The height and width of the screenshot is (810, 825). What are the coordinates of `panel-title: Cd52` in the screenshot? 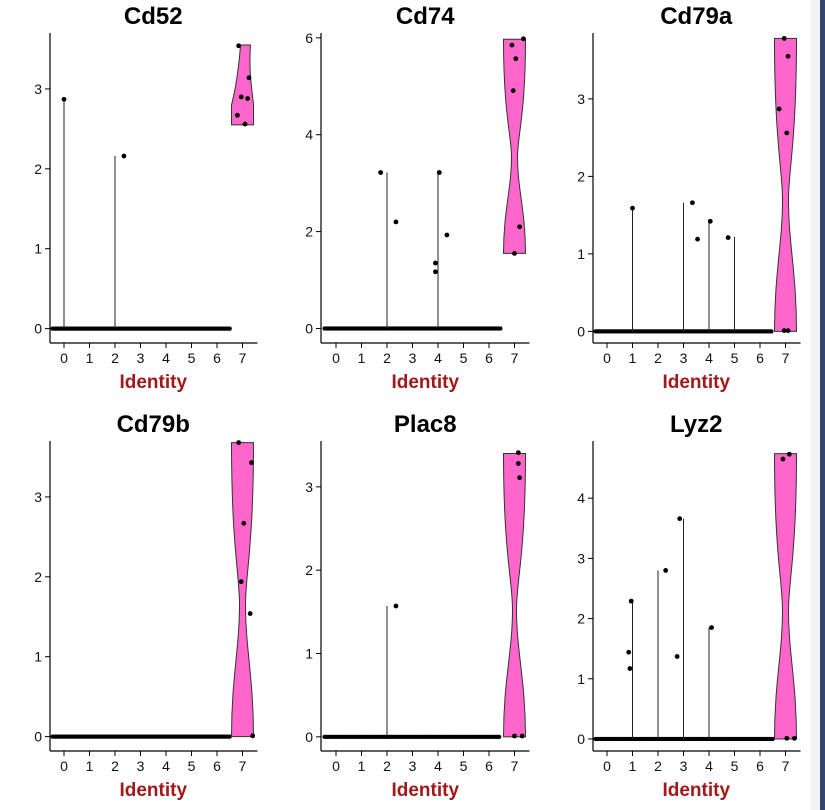 It's located at (153, 16).